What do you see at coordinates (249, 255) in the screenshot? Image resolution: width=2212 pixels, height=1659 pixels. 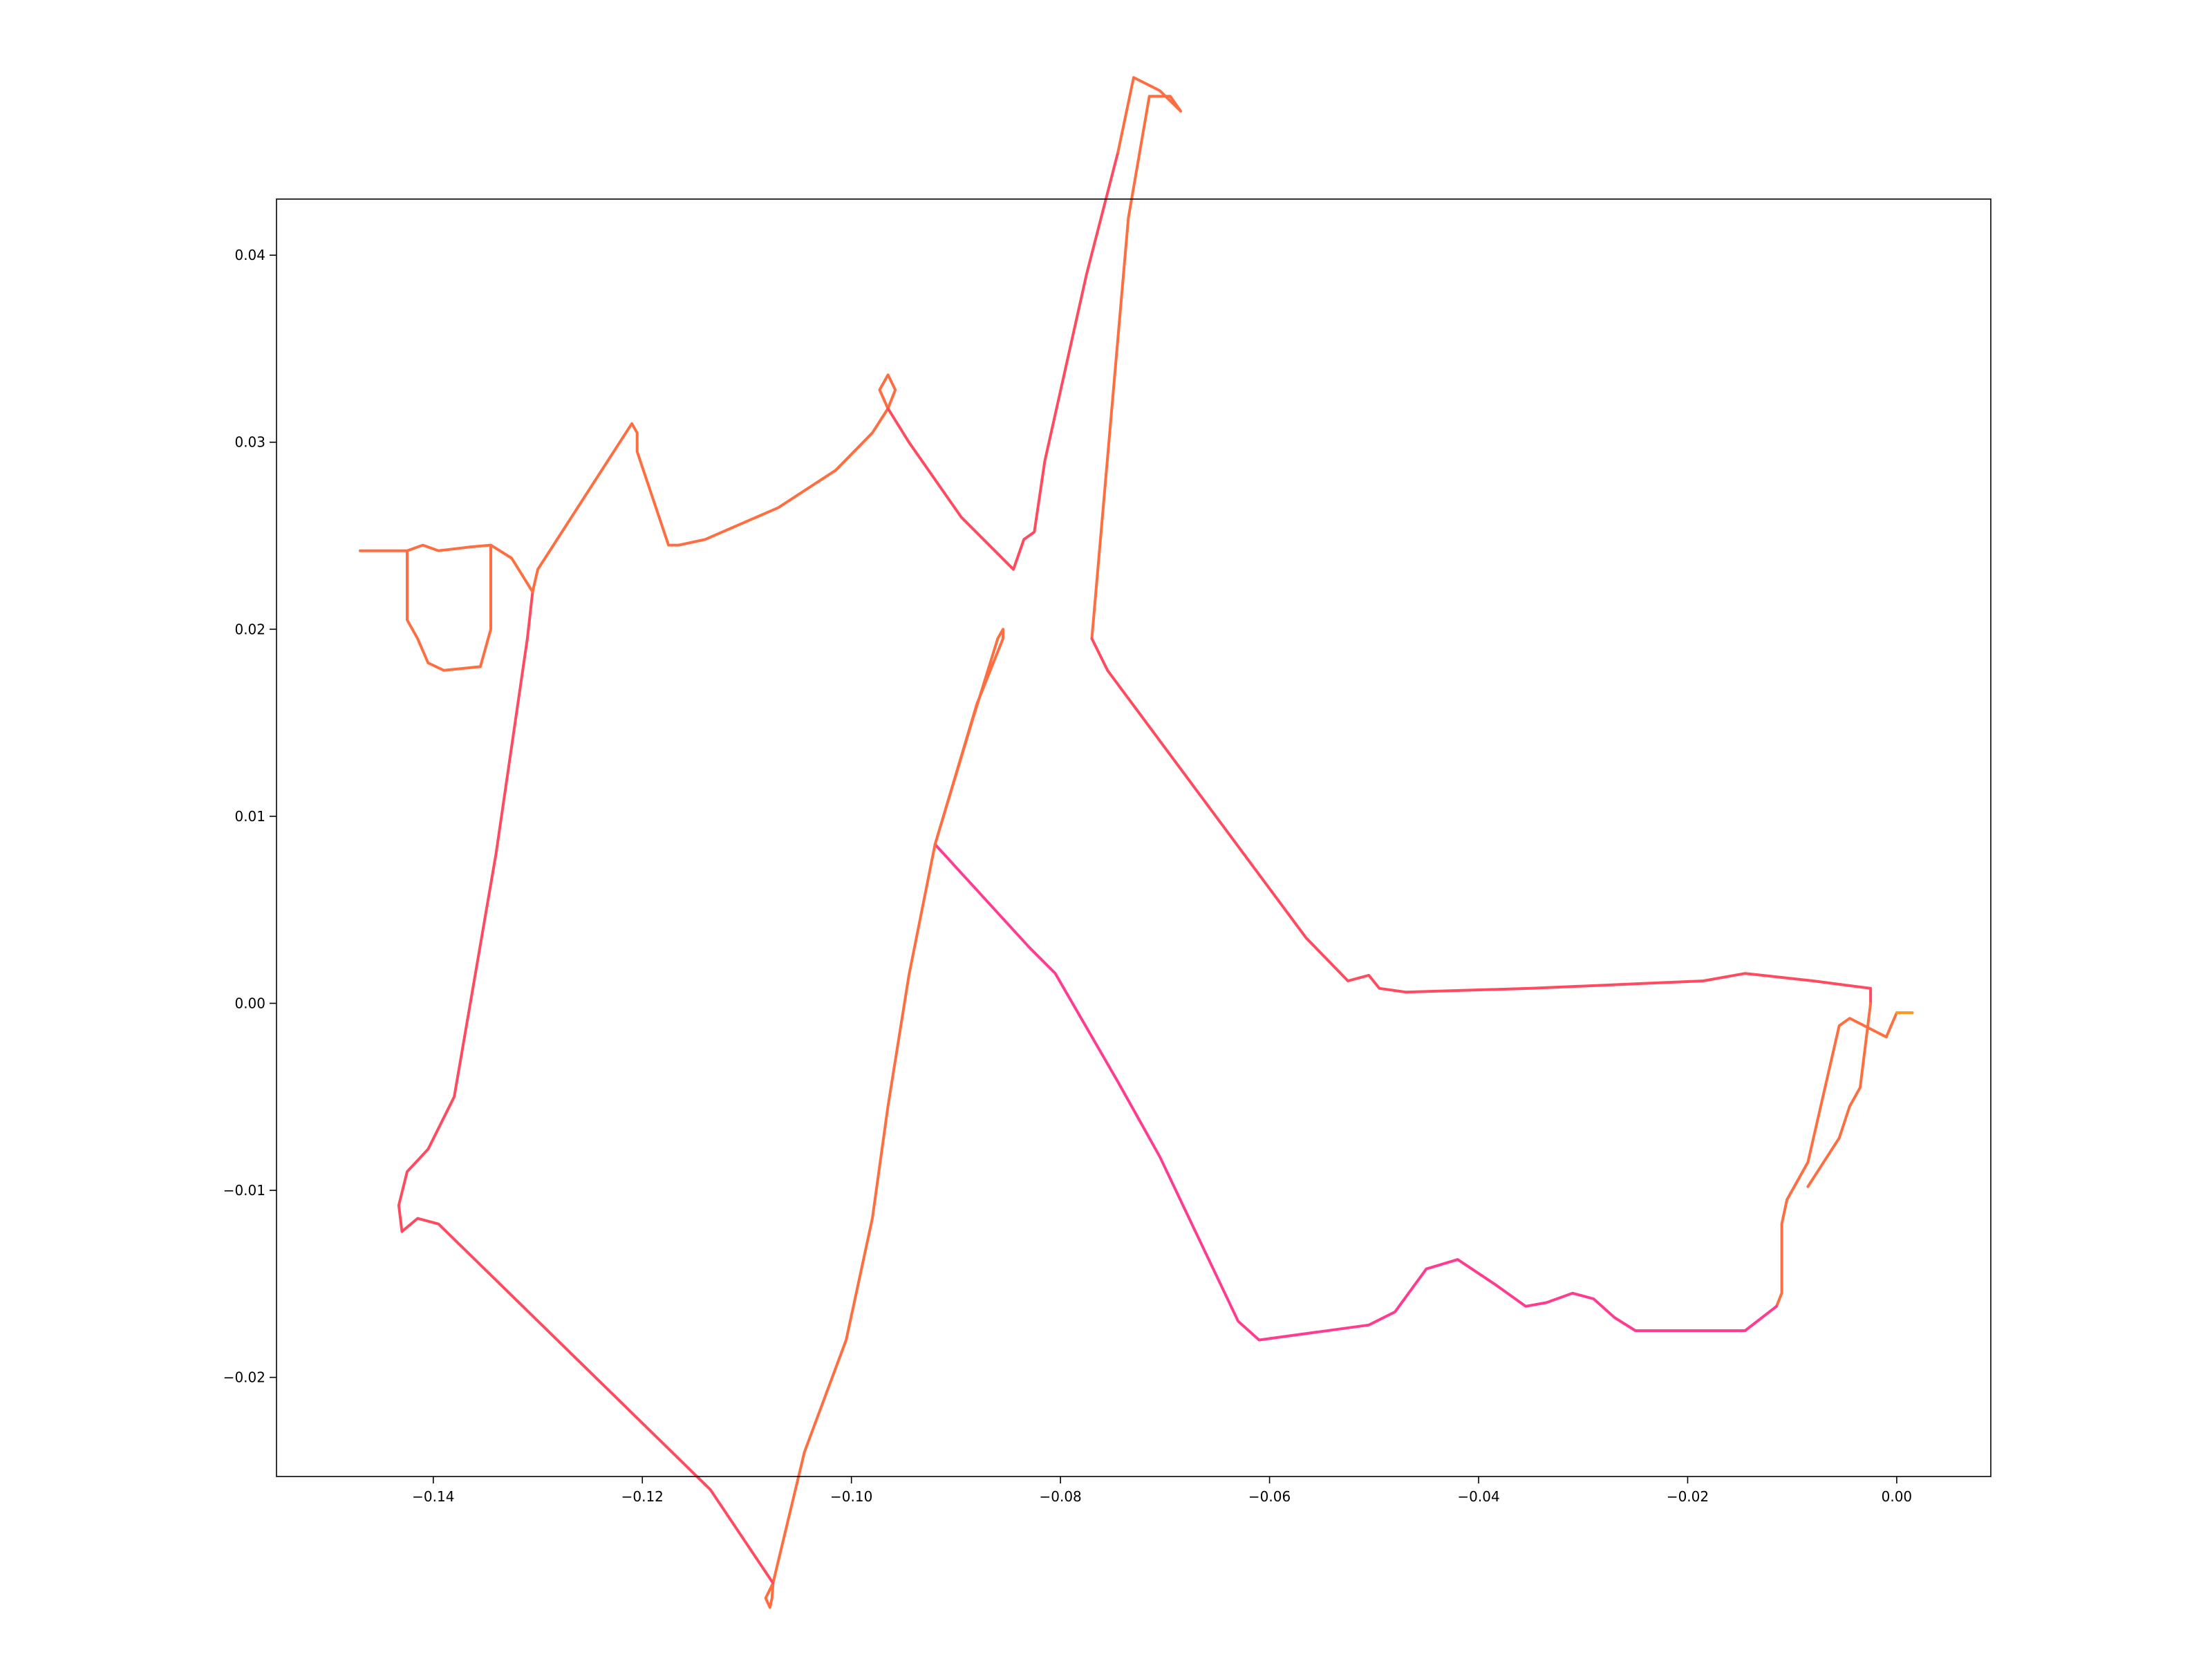 I see `y-tick-label: 0.04` at bounding box center [249, 255].